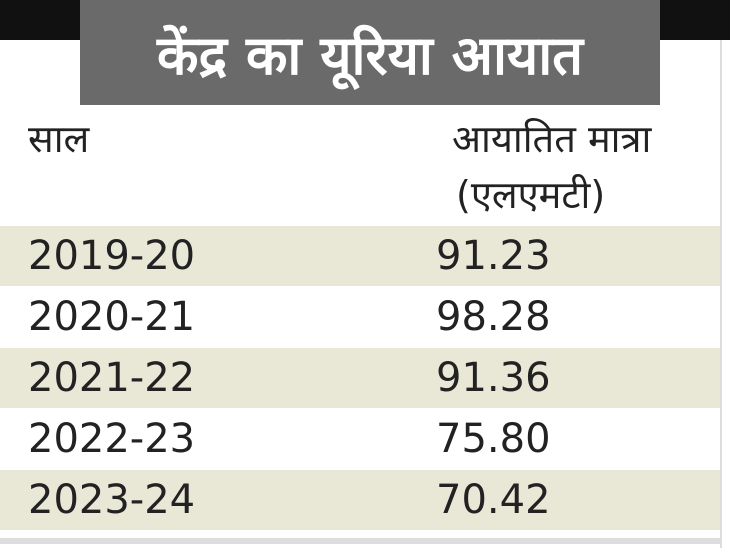 This screenshot has width=730, height=548. Describe the element at coordinates (360, 541) in the screenshot. I see `footer-line` at that location.